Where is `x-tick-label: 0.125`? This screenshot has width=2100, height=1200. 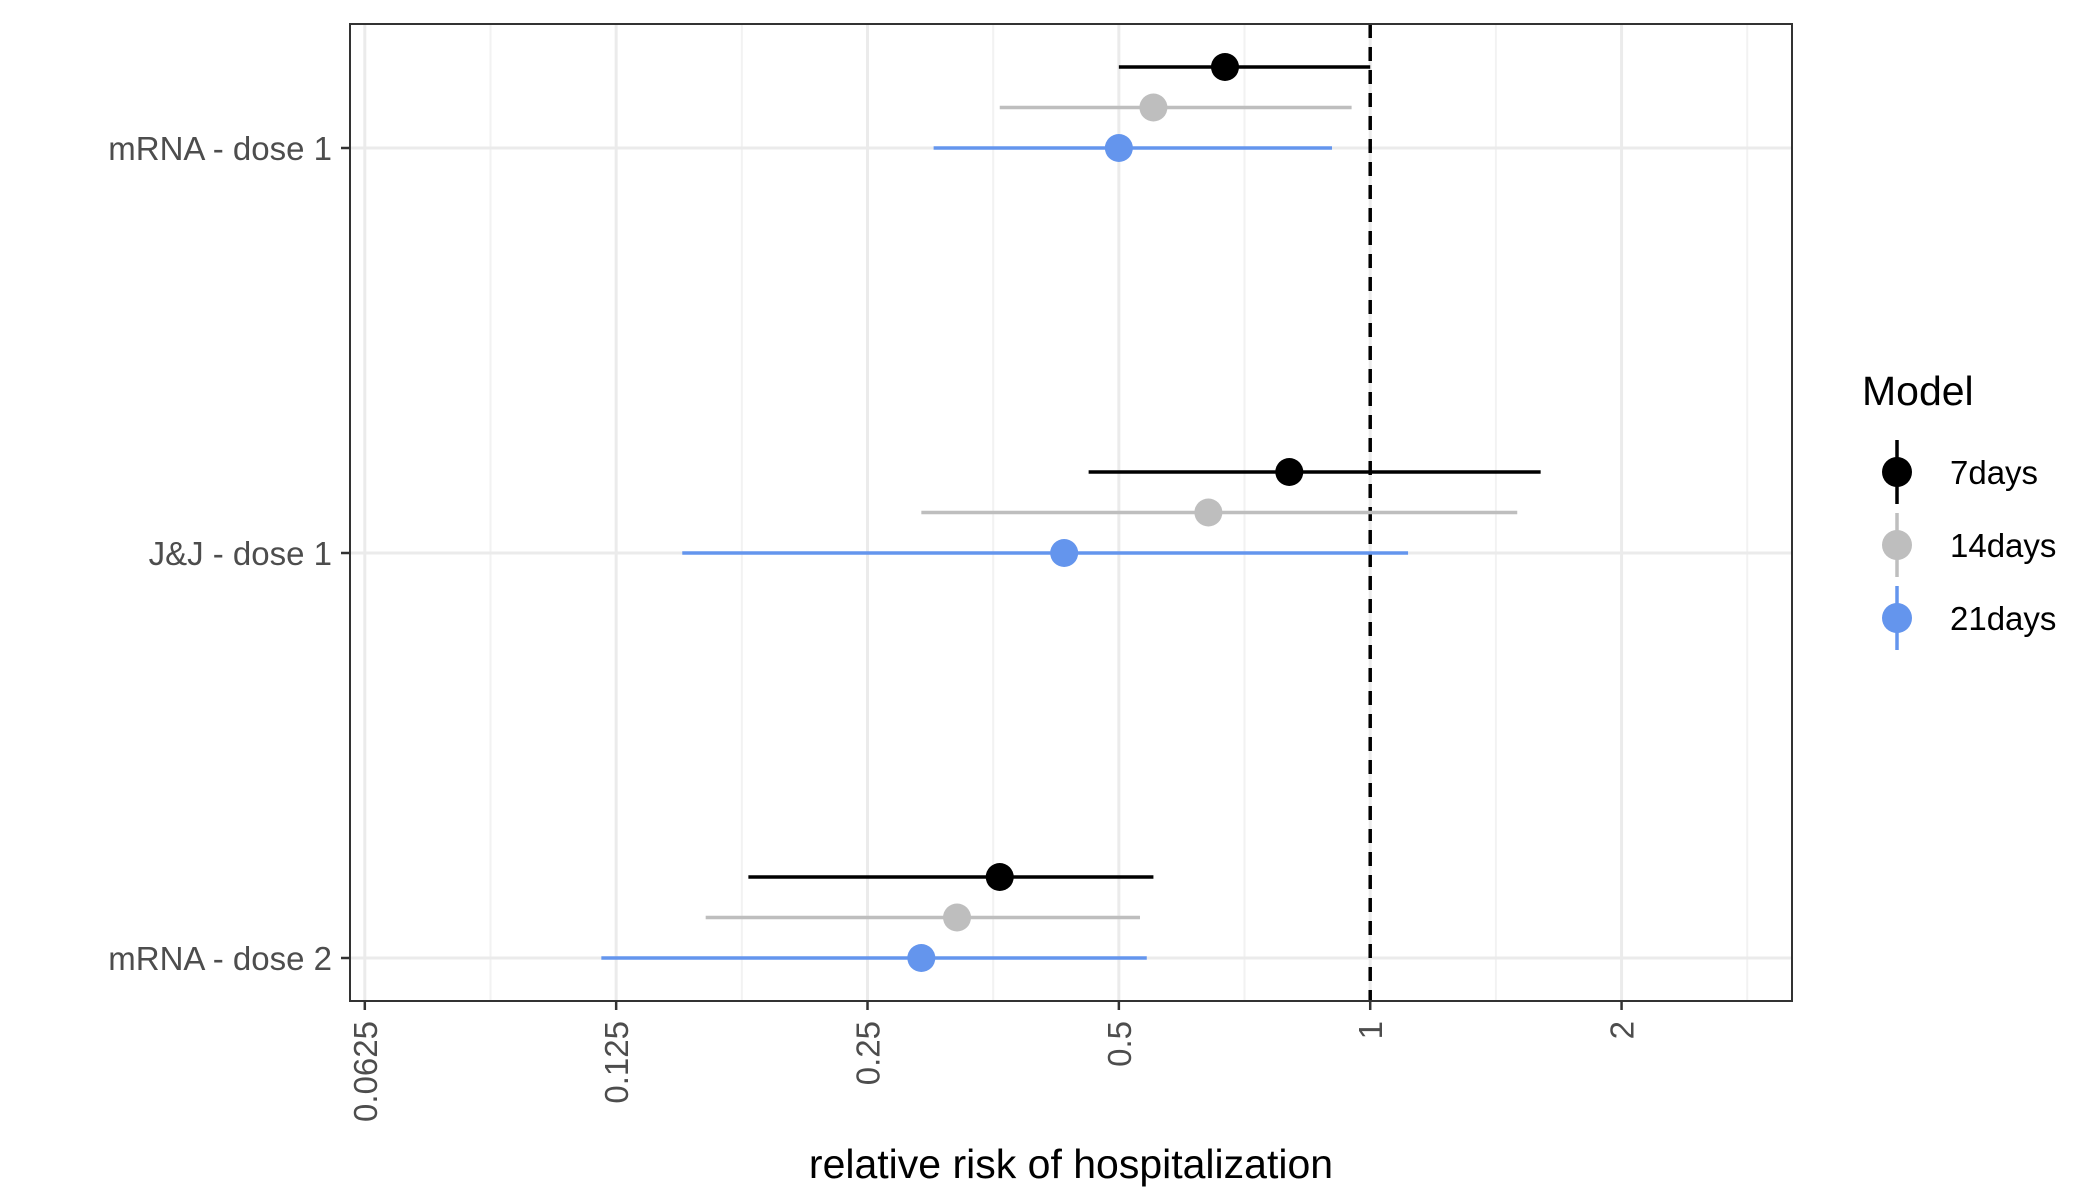
x-tick-label: 0.125 is located at coordinates (616, 1062).